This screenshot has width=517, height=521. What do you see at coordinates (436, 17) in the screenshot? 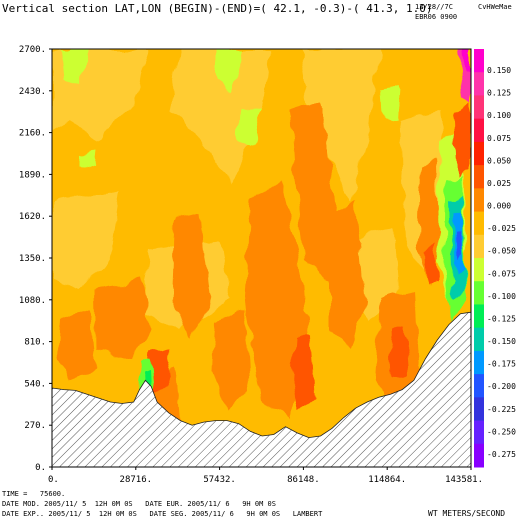
I see `model-label: EBR06 0900` at bounding box center [436, 17].